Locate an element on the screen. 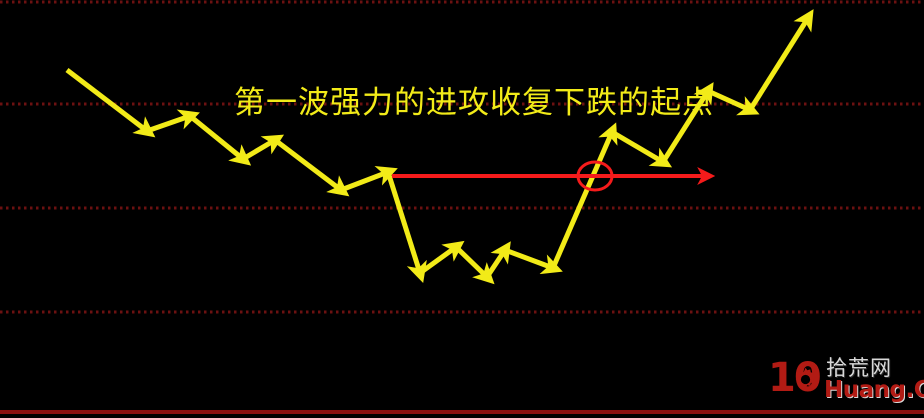  annotation-title: 第一波强力的进攻收复下跌的起点 is located at coordinates (474, 103).